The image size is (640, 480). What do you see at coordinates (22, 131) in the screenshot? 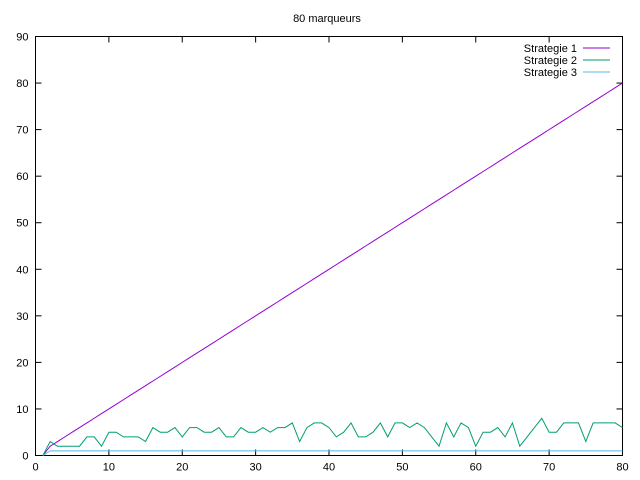
I see `y-tick-label: 70` at bounding box center [22, 131].